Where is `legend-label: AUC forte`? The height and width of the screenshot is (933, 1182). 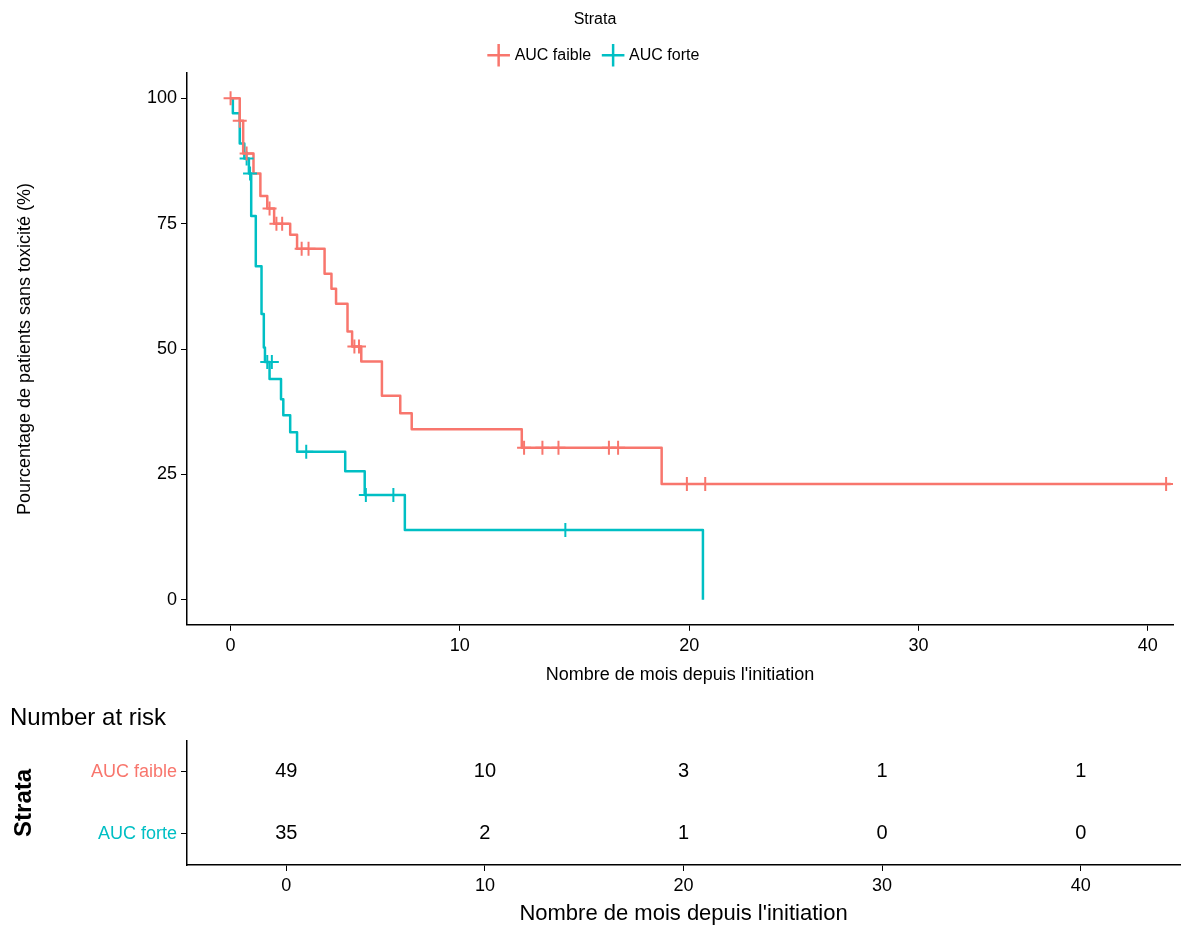 legend-label: AUC forte is located at coordinates (664, 54).